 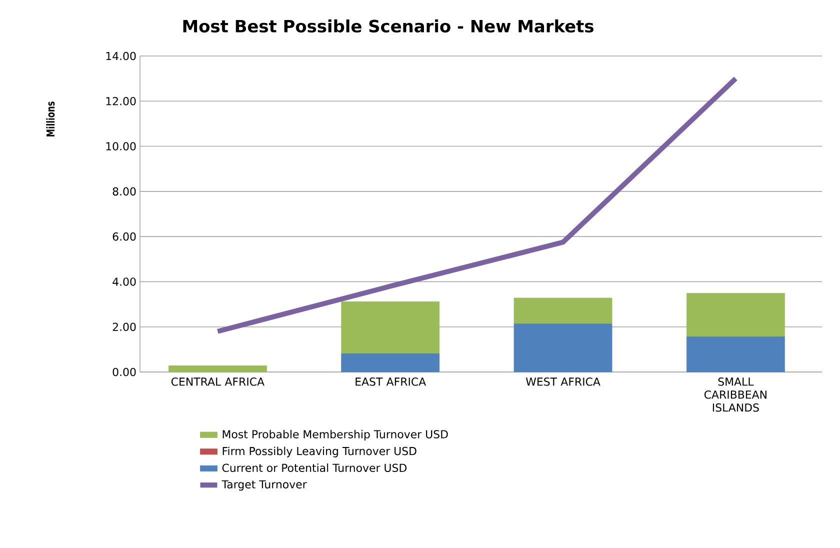 What do you see at coordinates (121, 101) in the screenshot?
I see `y-tick-label: 12.00` at bounding box center [121, 101].